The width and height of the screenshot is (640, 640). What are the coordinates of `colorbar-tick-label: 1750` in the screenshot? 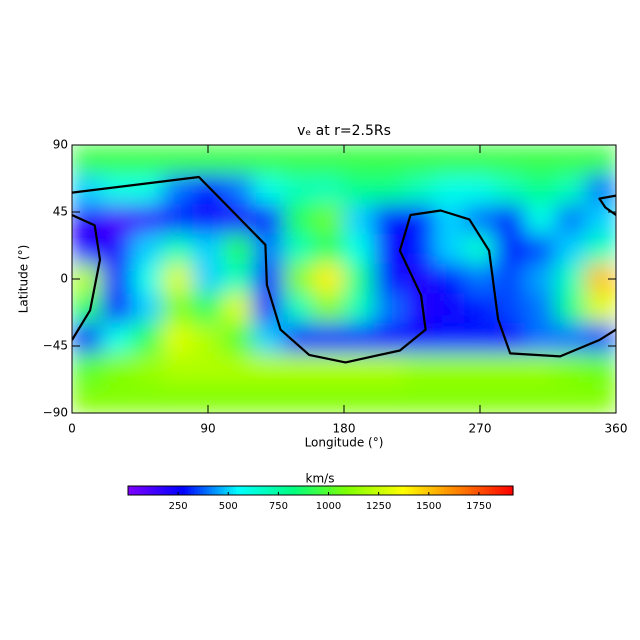 It's located at (478, 506).